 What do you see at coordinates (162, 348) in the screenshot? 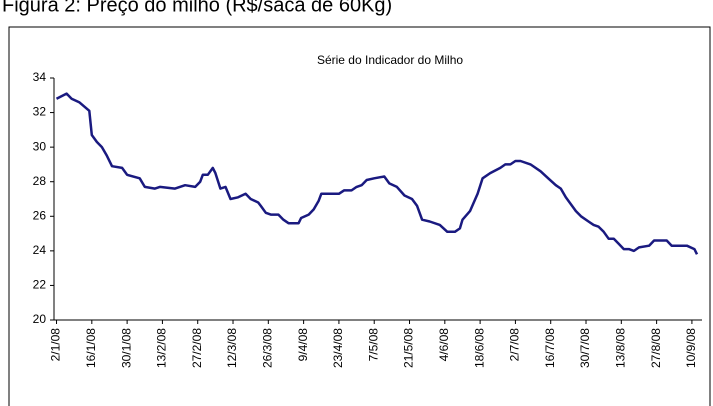
I see `x-tick-label: 13/2/08` at bounding box center [162, 348].